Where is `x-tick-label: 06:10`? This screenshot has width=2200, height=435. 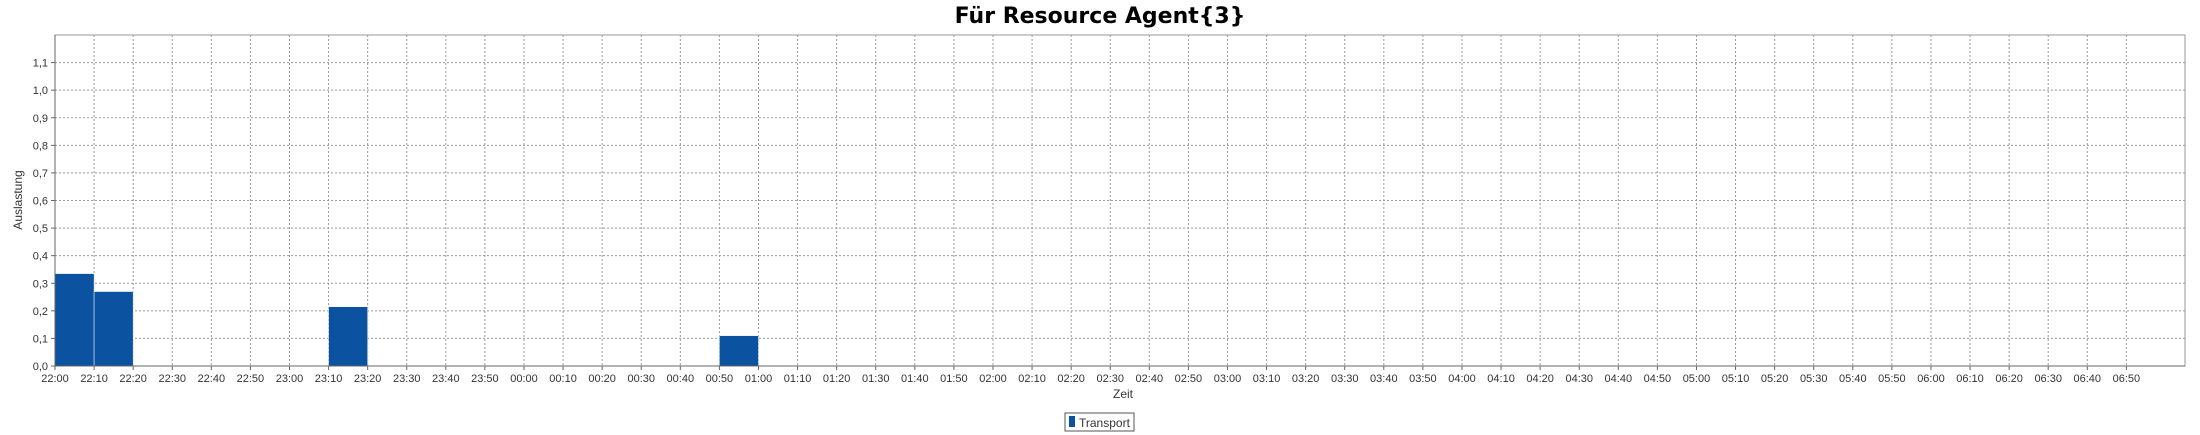
x-tick-label: 06:10 is located at coordinates (1970, 379).